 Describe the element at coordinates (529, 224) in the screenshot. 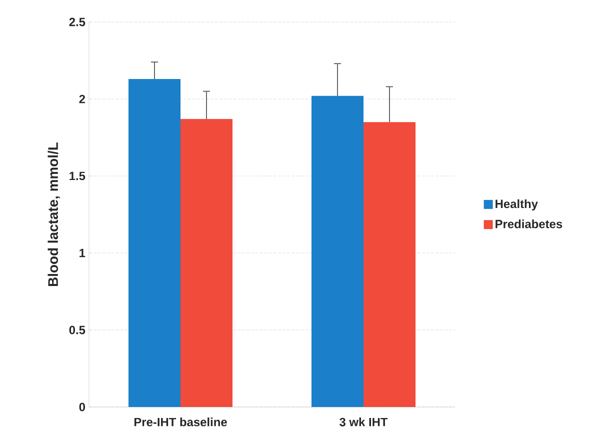

I see `legend-label: Prediabetes` at that location.